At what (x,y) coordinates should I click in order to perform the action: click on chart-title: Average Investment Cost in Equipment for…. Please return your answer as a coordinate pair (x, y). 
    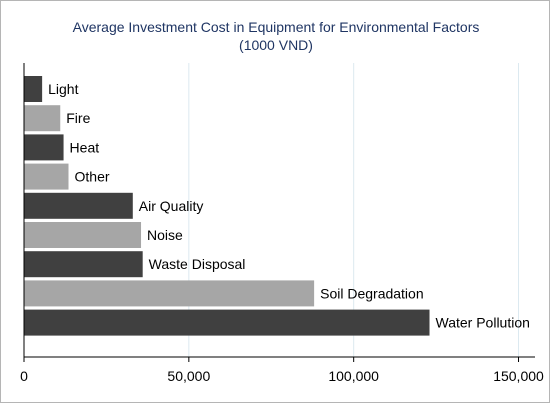
    Looking at the image, I should click on (276, 27).